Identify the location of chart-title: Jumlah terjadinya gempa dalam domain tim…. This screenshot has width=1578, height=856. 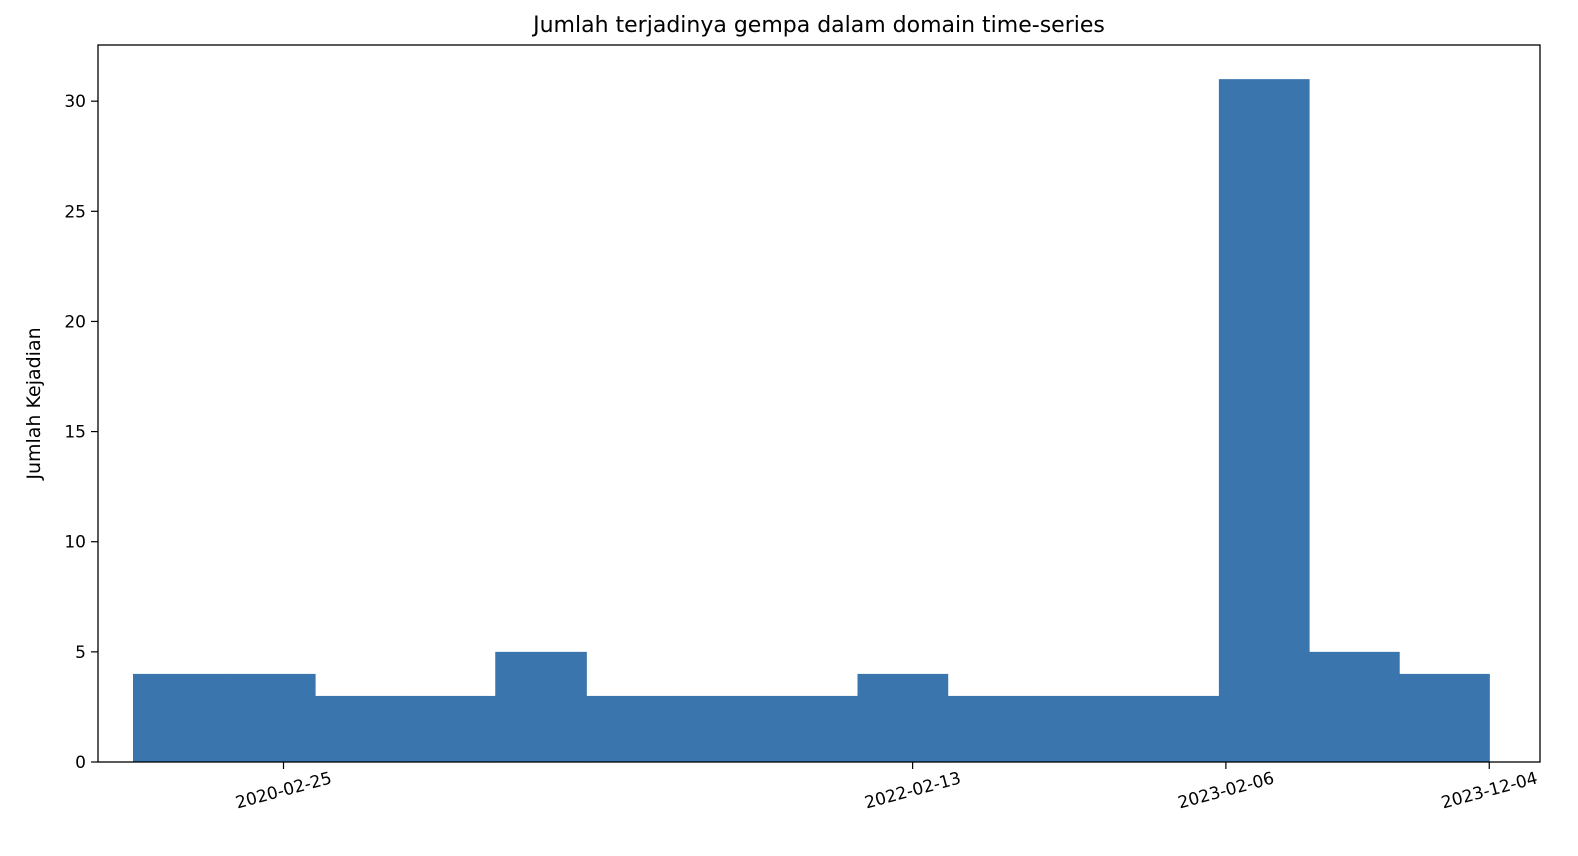
(818, 25).